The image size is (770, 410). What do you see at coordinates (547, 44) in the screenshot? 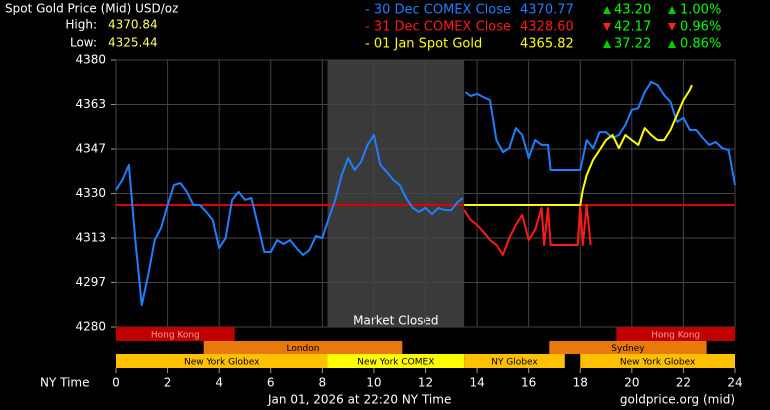
I see `legend-price: 4365.82` at bounding box center [547, 44].